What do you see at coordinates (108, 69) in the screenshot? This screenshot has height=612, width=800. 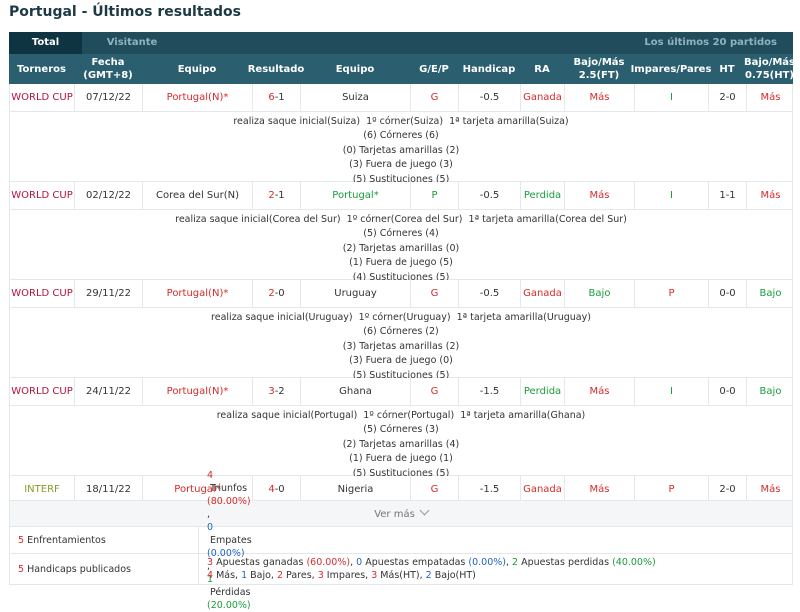 I see `header-fecha: Fecha (GMT+8)` at bounding box center [108, 69].